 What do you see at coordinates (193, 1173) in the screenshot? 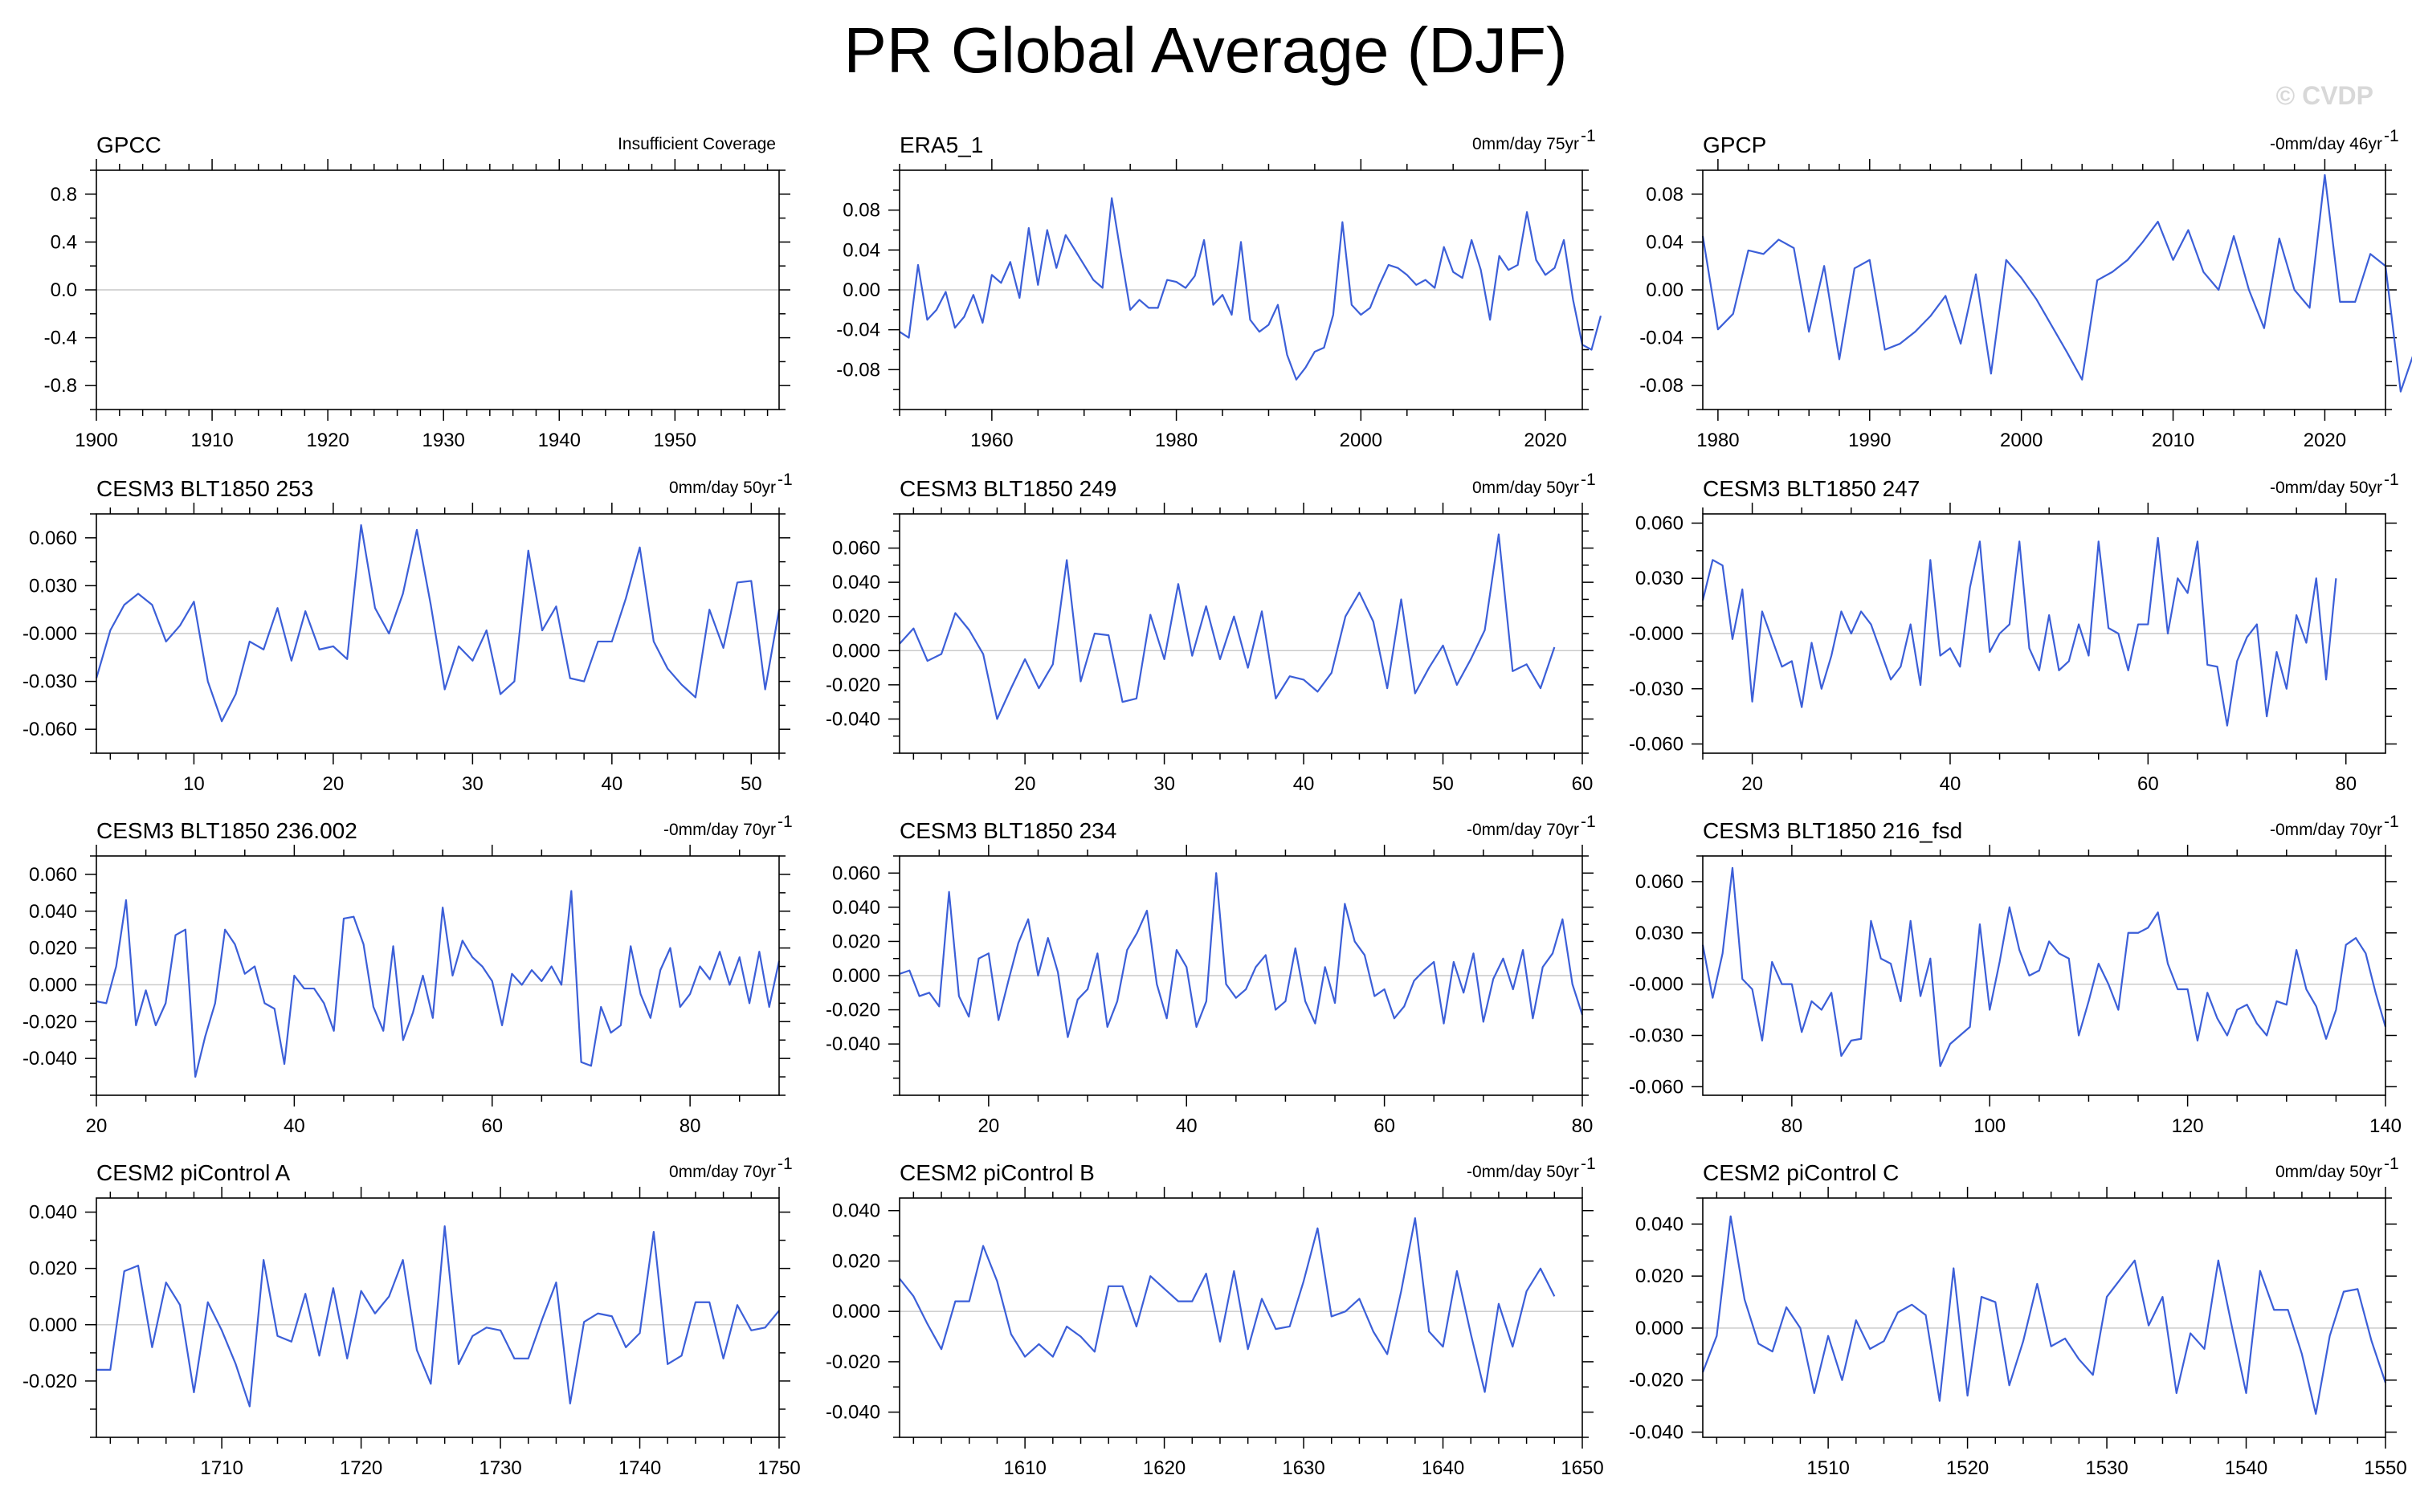
I see `panel-title: CESM2 piControl A` at bounding box center [193, 1173].